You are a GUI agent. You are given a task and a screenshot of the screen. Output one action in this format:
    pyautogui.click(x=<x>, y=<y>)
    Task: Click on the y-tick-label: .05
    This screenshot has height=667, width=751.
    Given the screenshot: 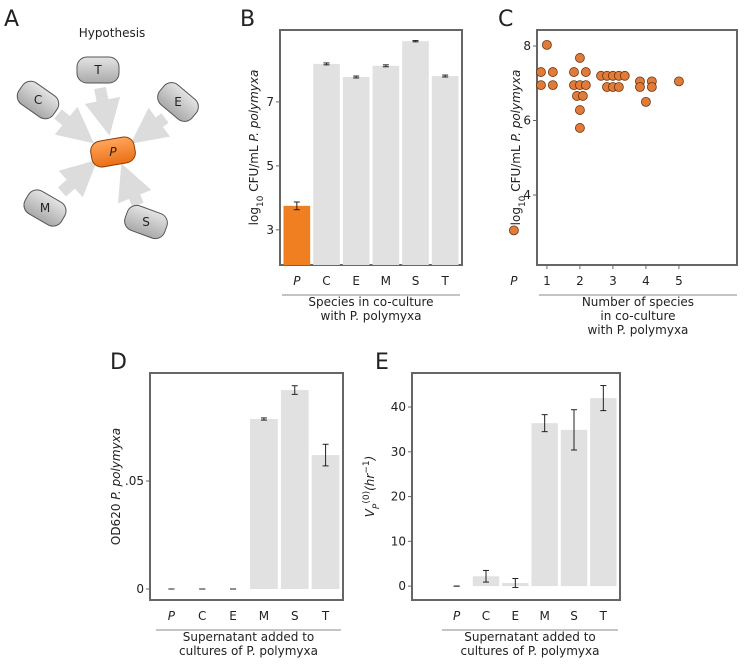 What is the action you would take?
    pyautogui.click(x=134, y=481)
    